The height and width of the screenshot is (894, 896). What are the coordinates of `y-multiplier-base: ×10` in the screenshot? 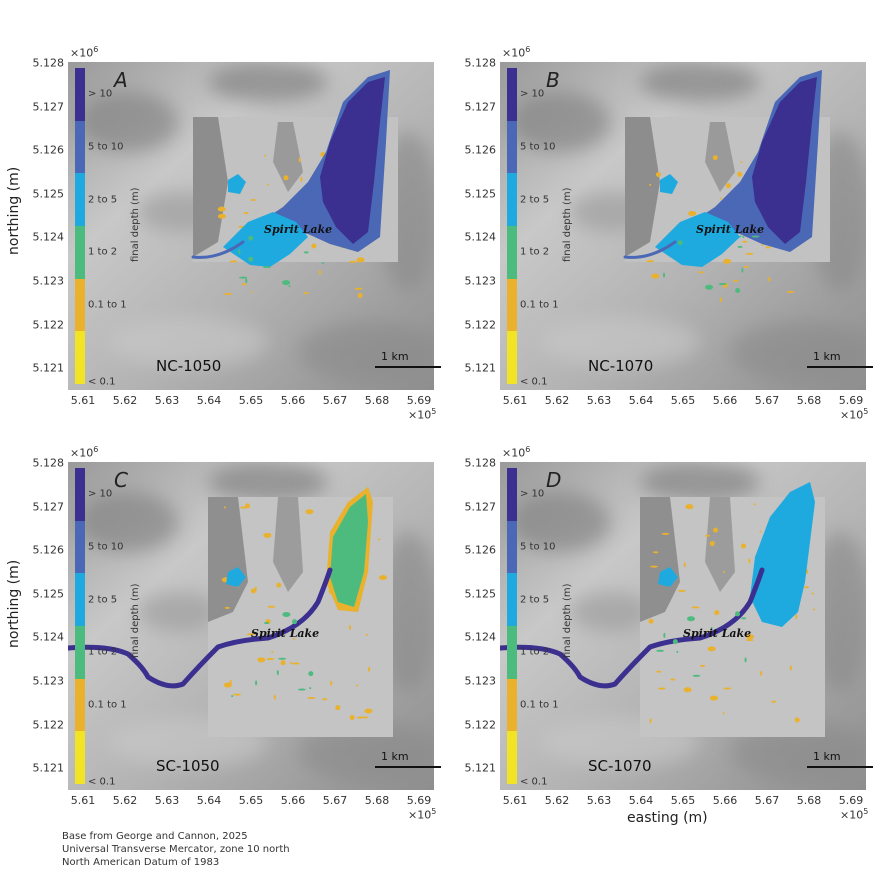 It's located at (514, 453).